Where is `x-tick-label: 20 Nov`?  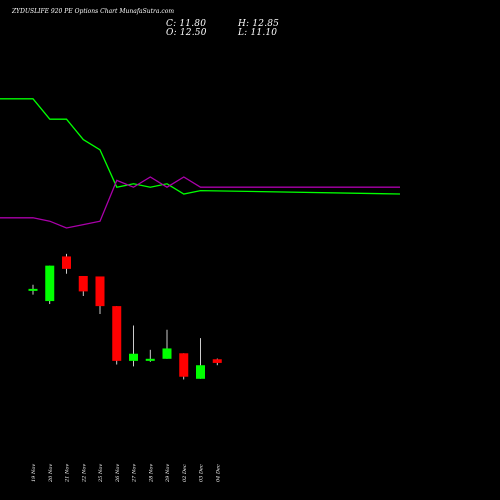
x-tick-label: 20 Nov is located at coordinates (51, 473).